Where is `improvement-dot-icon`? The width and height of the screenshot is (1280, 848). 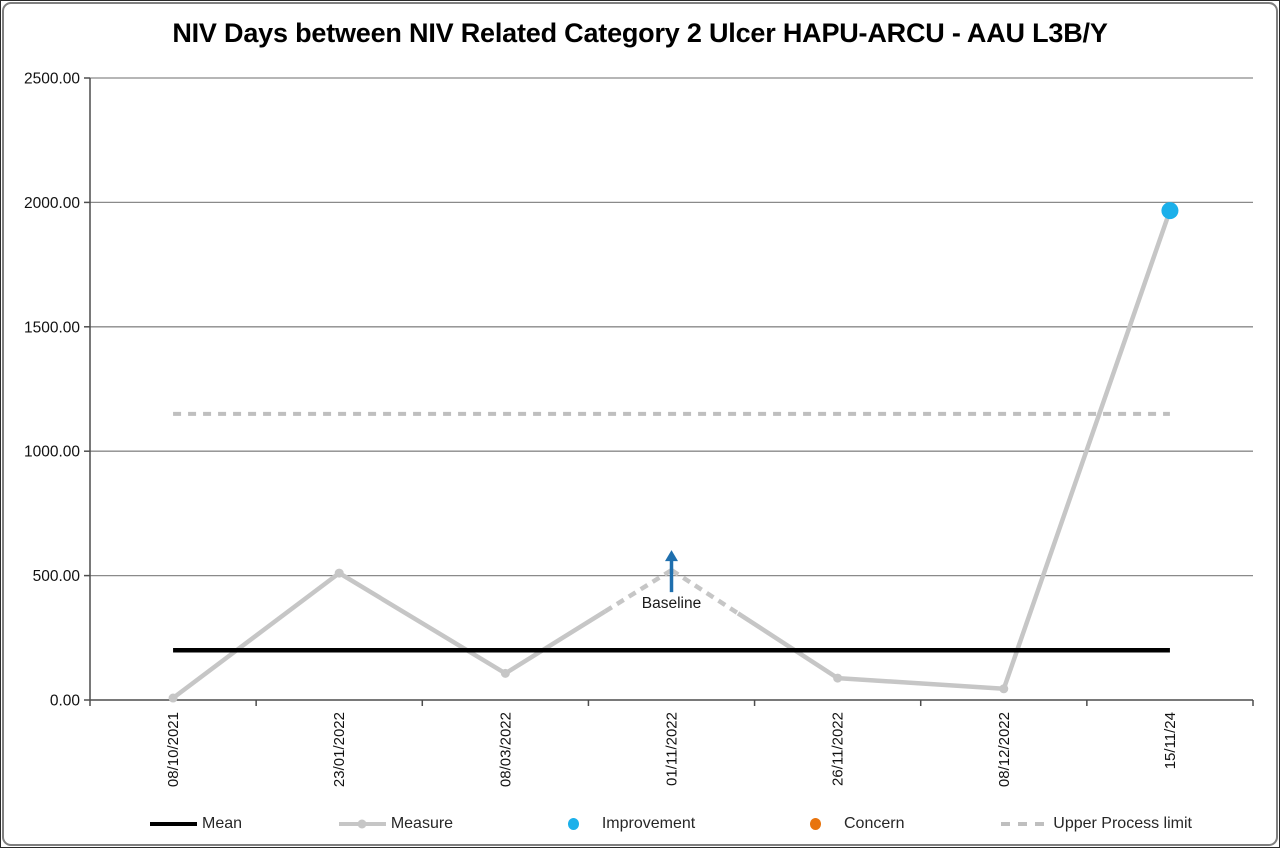 improvement-dot-icon is located at coordinates (573, 824).